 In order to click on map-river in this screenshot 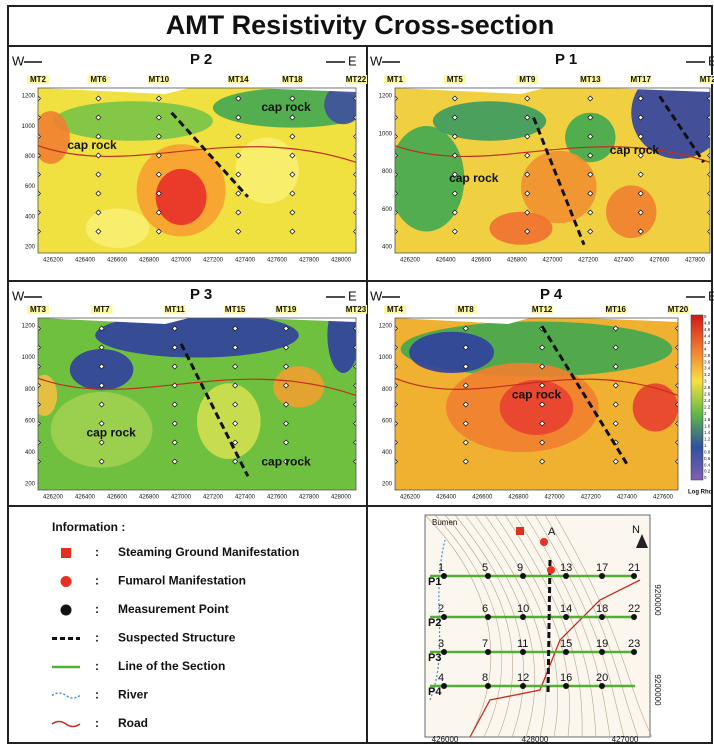, I will do `click(437, 620)`.